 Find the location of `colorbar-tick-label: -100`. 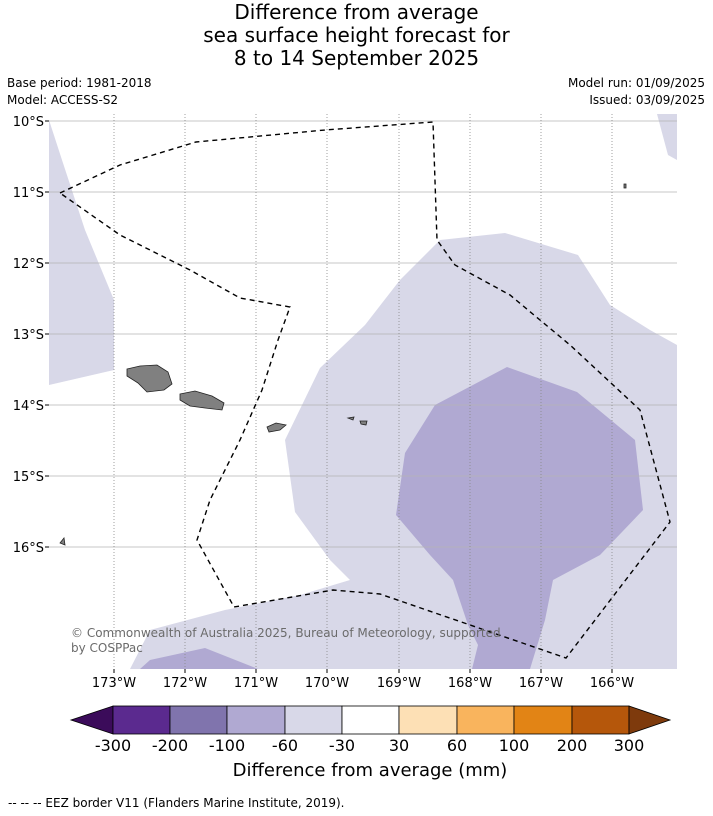

colorbar-tick-label: -100 is located at coordinates (227, 745).